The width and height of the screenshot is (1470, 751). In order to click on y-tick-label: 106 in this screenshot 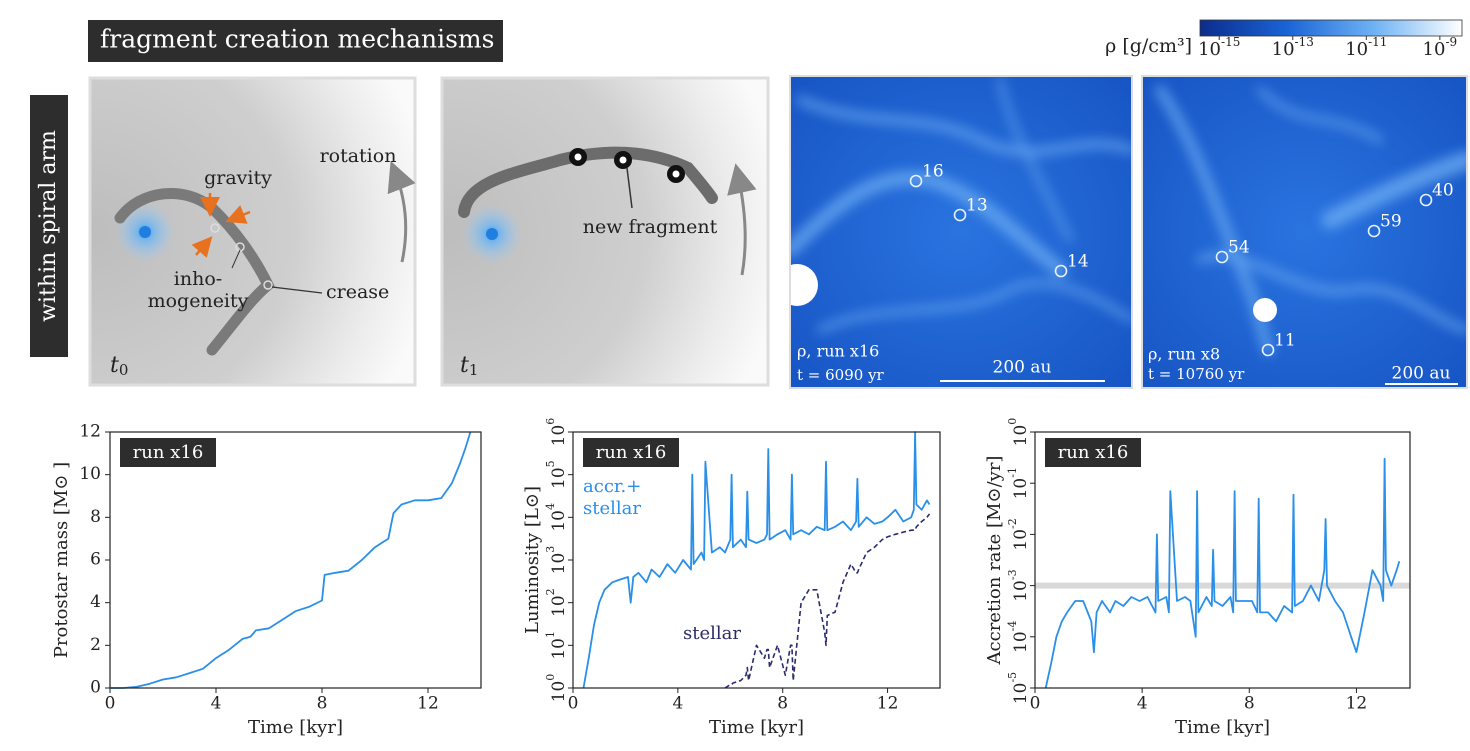, I will do `click(556, 432)`.